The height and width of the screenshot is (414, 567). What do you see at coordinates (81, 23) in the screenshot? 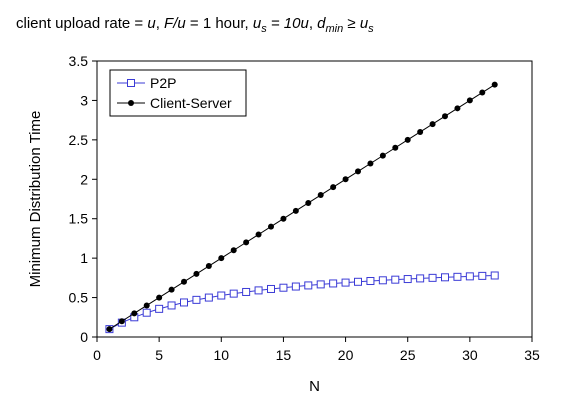
I see `caption-part: client upload rate =` at bounding box center [81, 23].